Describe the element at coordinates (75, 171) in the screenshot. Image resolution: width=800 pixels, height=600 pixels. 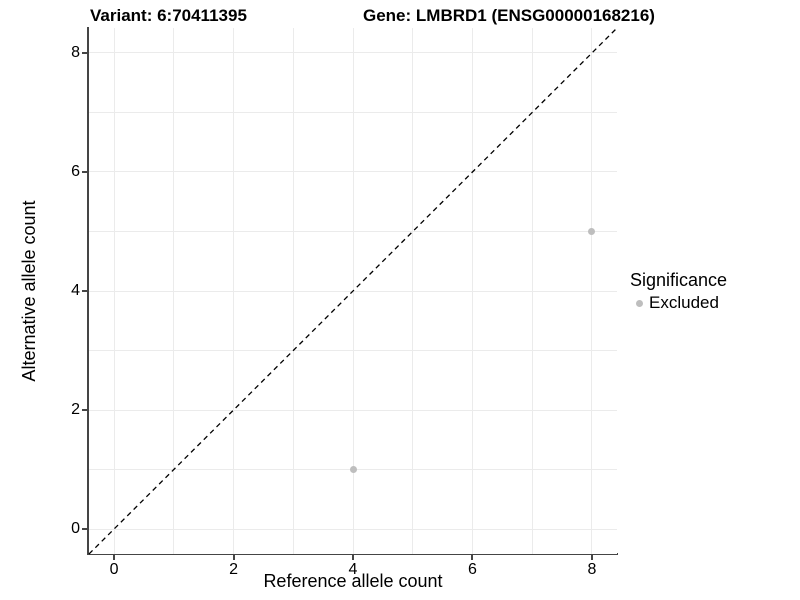
I see `y-tick-label: 6` at that location.